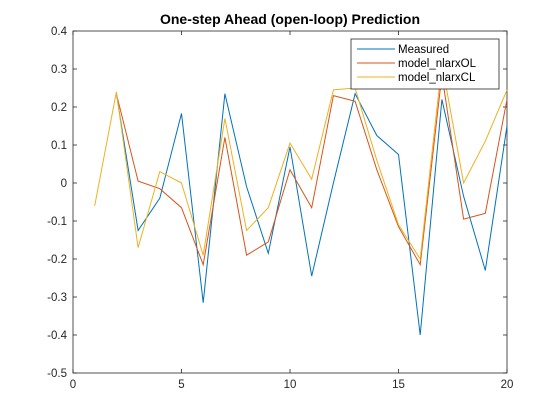 This screenshot has width=560, height=420. I want to click on x-tick-label: 20, so click(507, 385).